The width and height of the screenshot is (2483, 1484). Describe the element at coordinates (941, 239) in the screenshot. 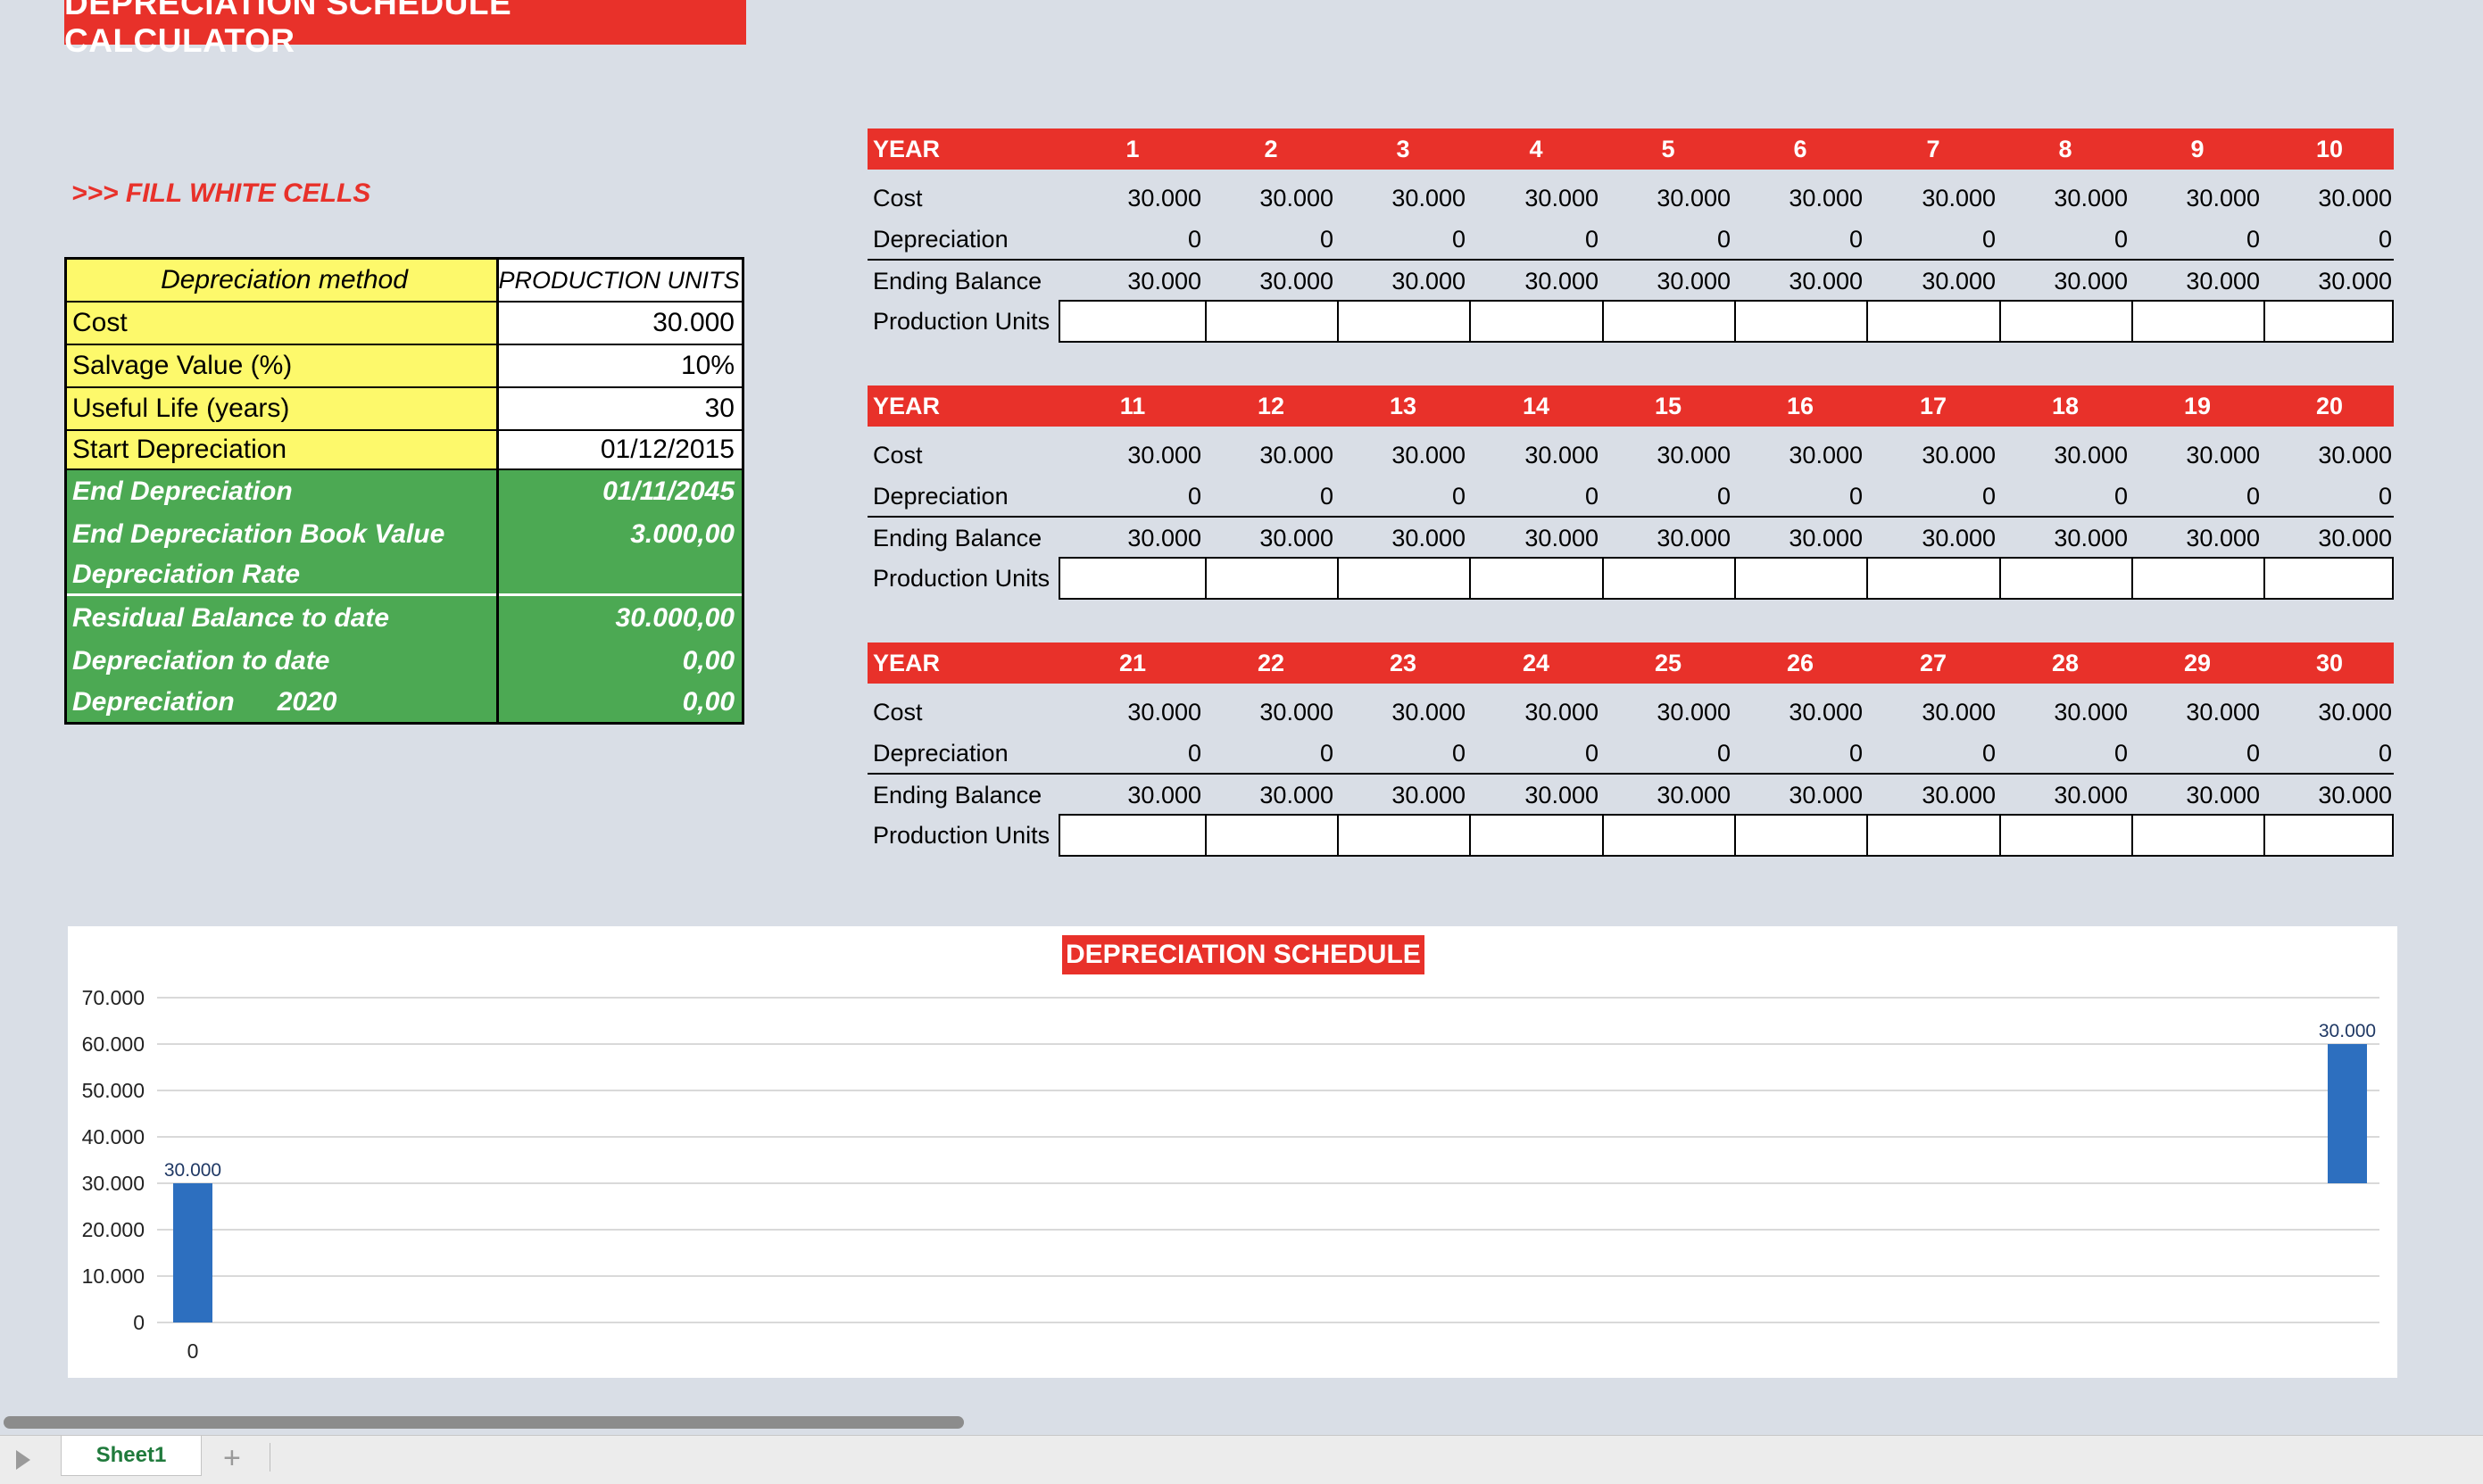

I see `depreciation-row-label: Depreciation` at that location.